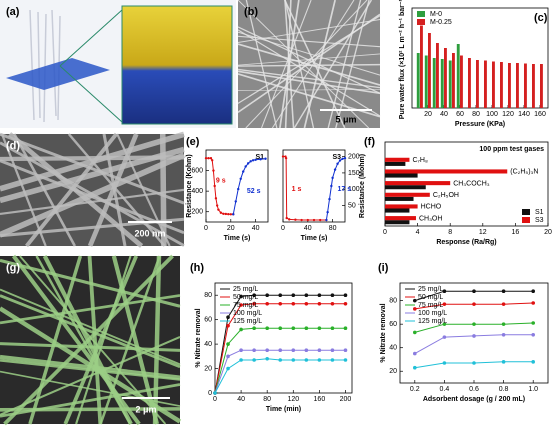 This screenshot has height=428, width=554. I want to click on legend-label: S3, so click(539, 220).